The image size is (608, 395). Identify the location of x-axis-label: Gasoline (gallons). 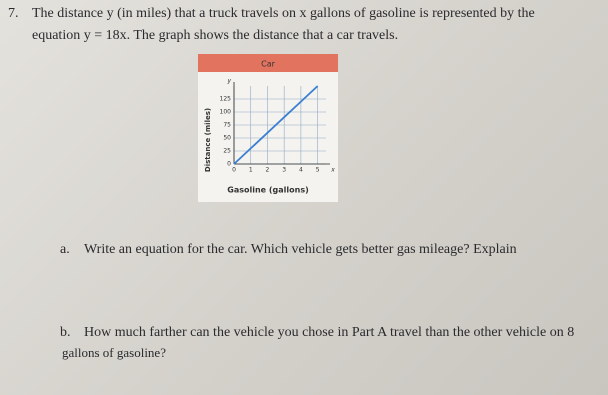
(268, 190).